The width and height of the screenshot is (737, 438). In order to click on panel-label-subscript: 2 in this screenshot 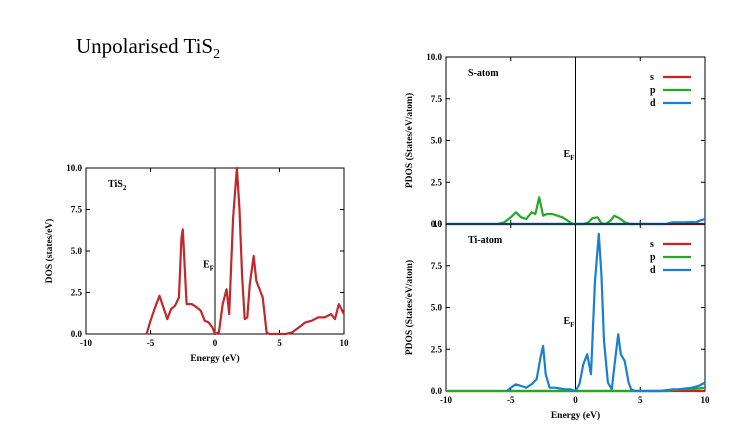, I will do `click(125, 188)`.